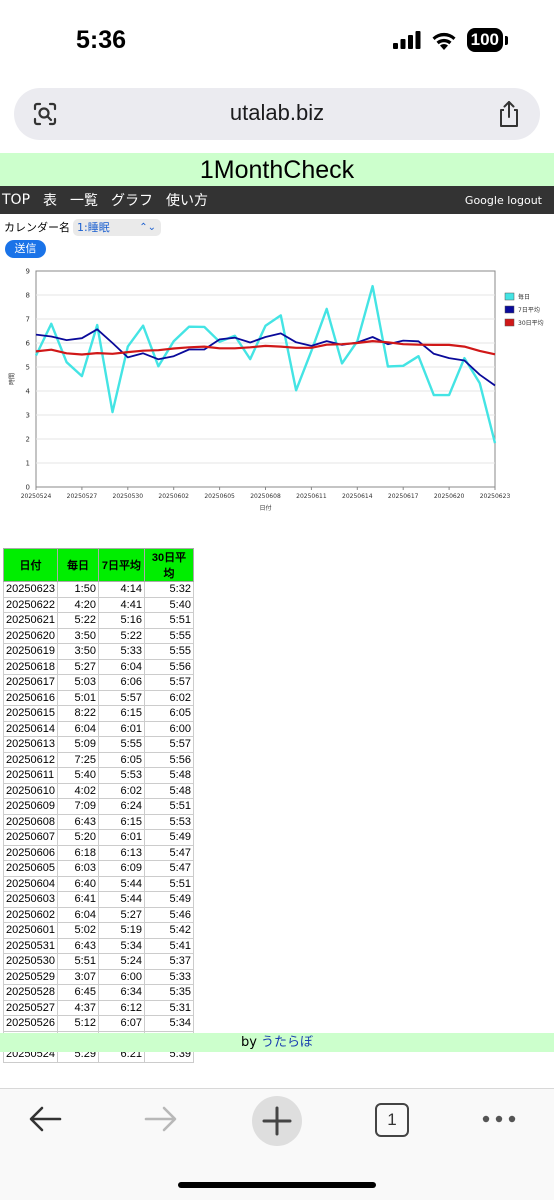 Image resolution: width=554 pixels, height=1200 pixels. I want to click on cell-7day-avg: 5:55, so click(121, 744).